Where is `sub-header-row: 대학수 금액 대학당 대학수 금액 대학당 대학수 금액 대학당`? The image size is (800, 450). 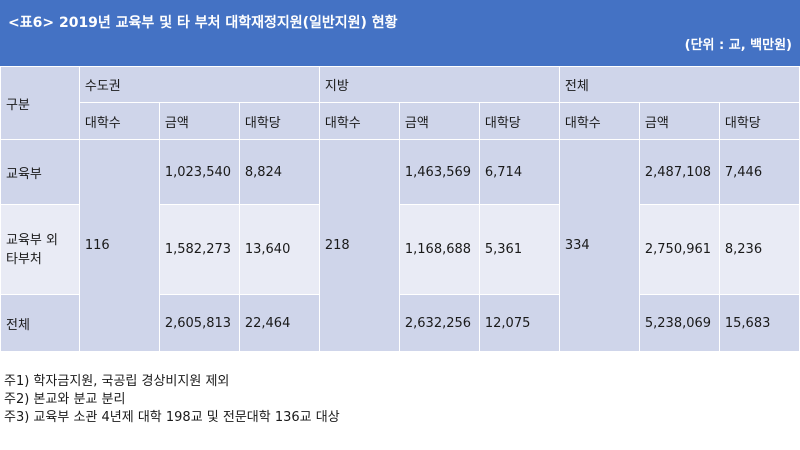
sub-header-row: 대학수 금액 대학당 대학수 금액 대학당 대학수 금액 대학당 is located at coordinates (400, 121).